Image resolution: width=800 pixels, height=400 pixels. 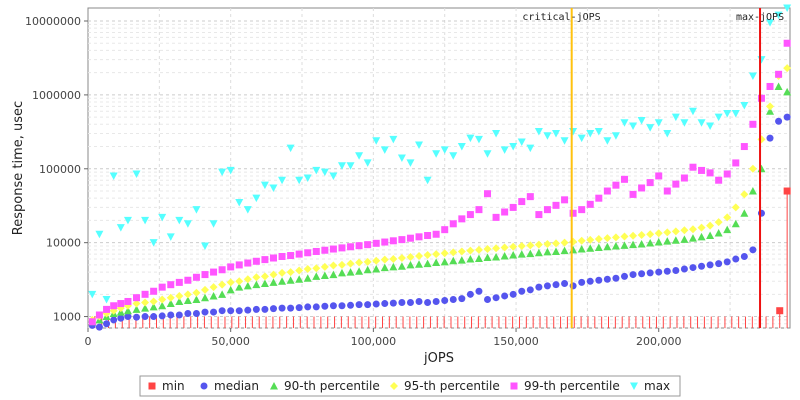 I want to click on legend-swatch-median, so click(x=204, y=386).